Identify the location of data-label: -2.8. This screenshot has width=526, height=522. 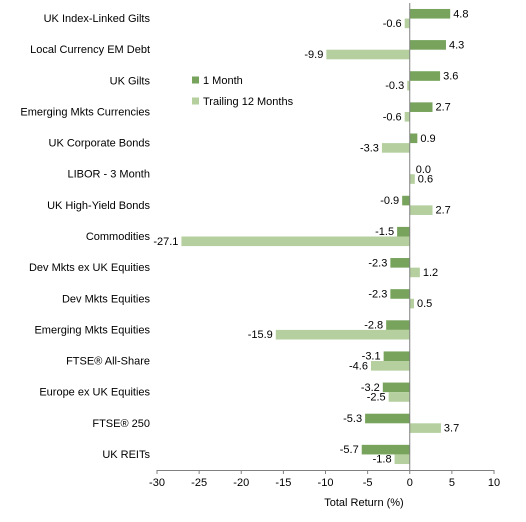
(373, 326).